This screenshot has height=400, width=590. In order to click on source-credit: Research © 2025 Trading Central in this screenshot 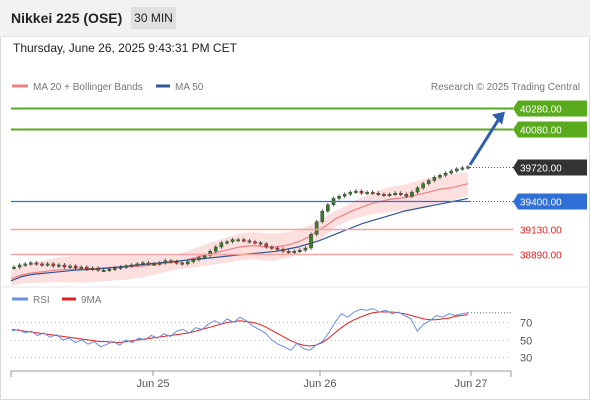, I will do `click(505, 87)`.